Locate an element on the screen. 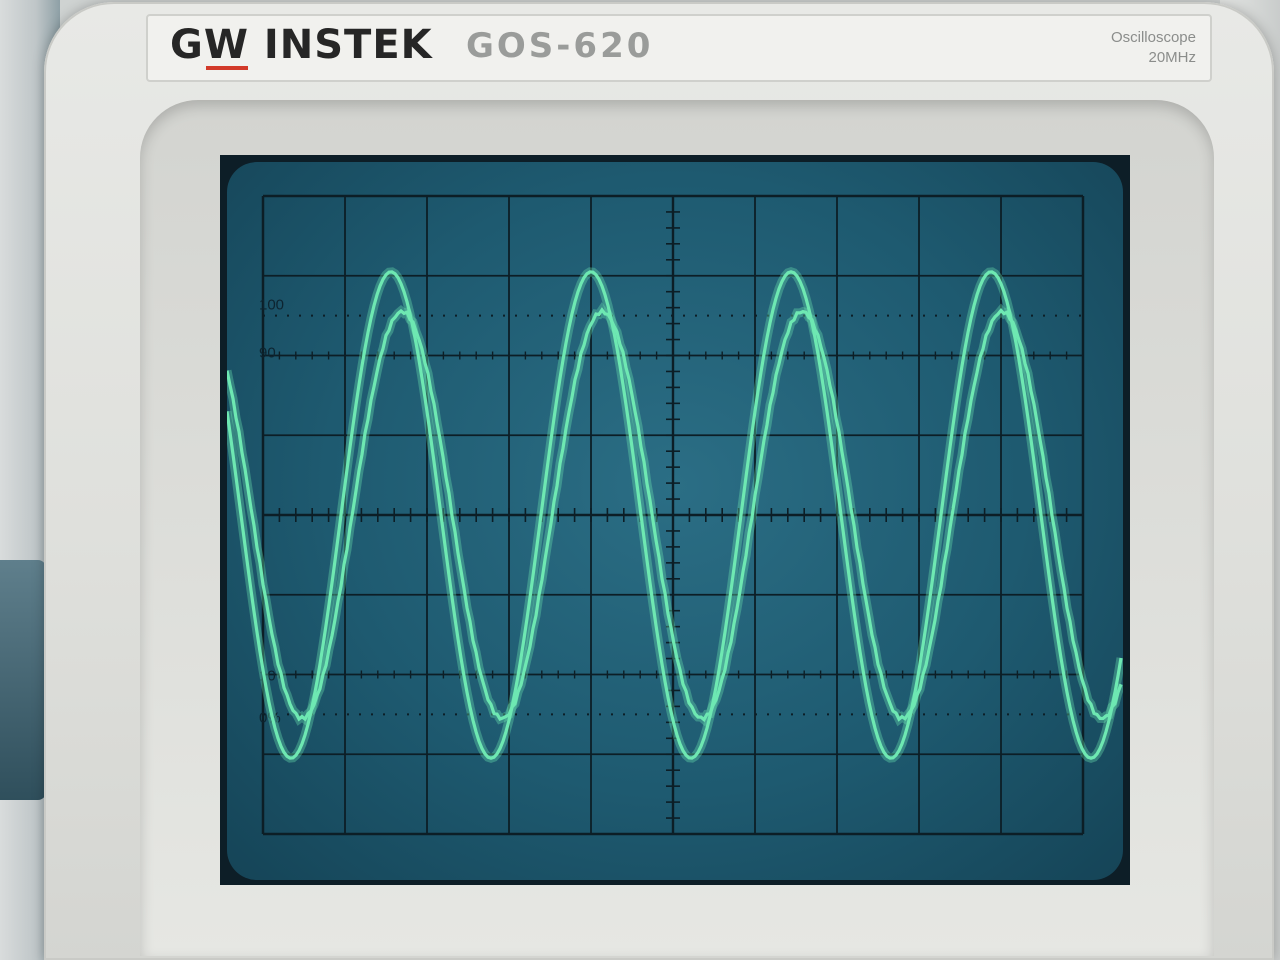 The height and width of the screenshot is (960, 1280). brand-logo: GW INSTEK is located at coordinates (301, 45).